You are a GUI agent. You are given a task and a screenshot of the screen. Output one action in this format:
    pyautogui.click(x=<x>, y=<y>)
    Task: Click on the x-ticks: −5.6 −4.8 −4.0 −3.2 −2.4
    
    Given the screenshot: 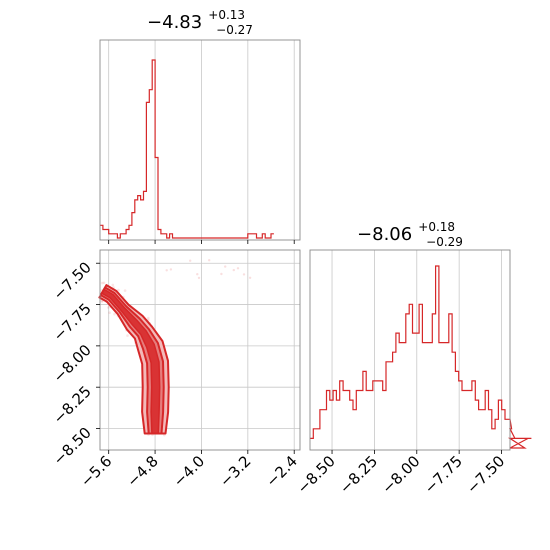 What is the action you would take?
    pyautogui.click(x=189, y=470)
    